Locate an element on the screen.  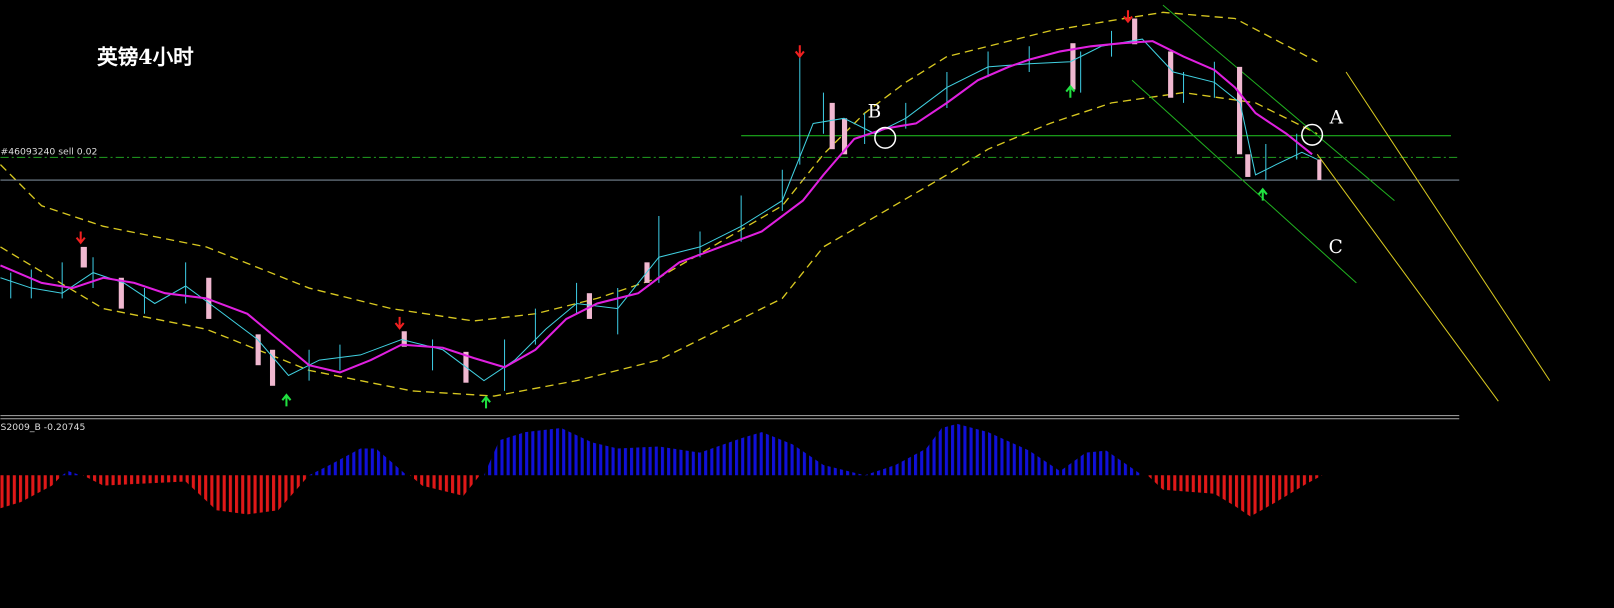
indicator-label: S2009_B -0.20745 is located at coordinates (42, 427).